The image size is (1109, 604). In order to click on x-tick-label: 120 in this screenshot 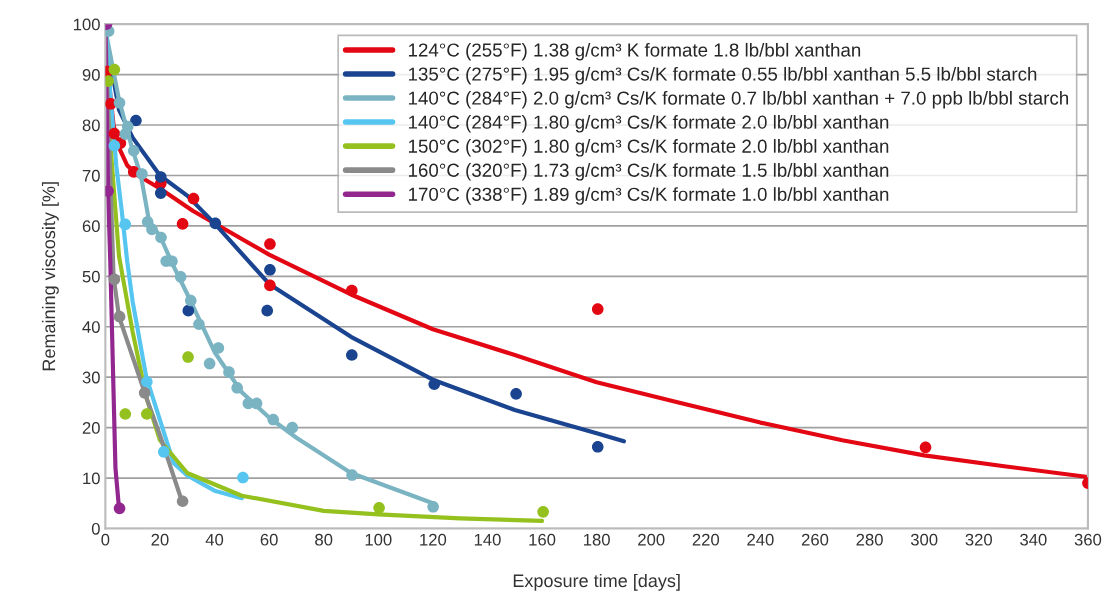, I will do `click(433, 539)`.